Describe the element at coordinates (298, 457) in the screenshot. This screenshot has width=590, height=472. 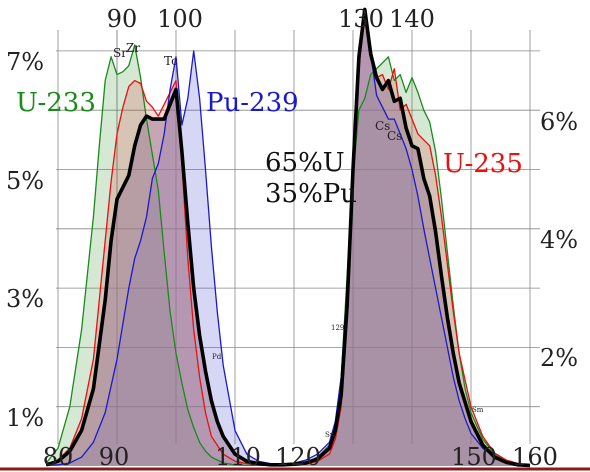
I see `x-tick-label-bottom: 120` at that location.